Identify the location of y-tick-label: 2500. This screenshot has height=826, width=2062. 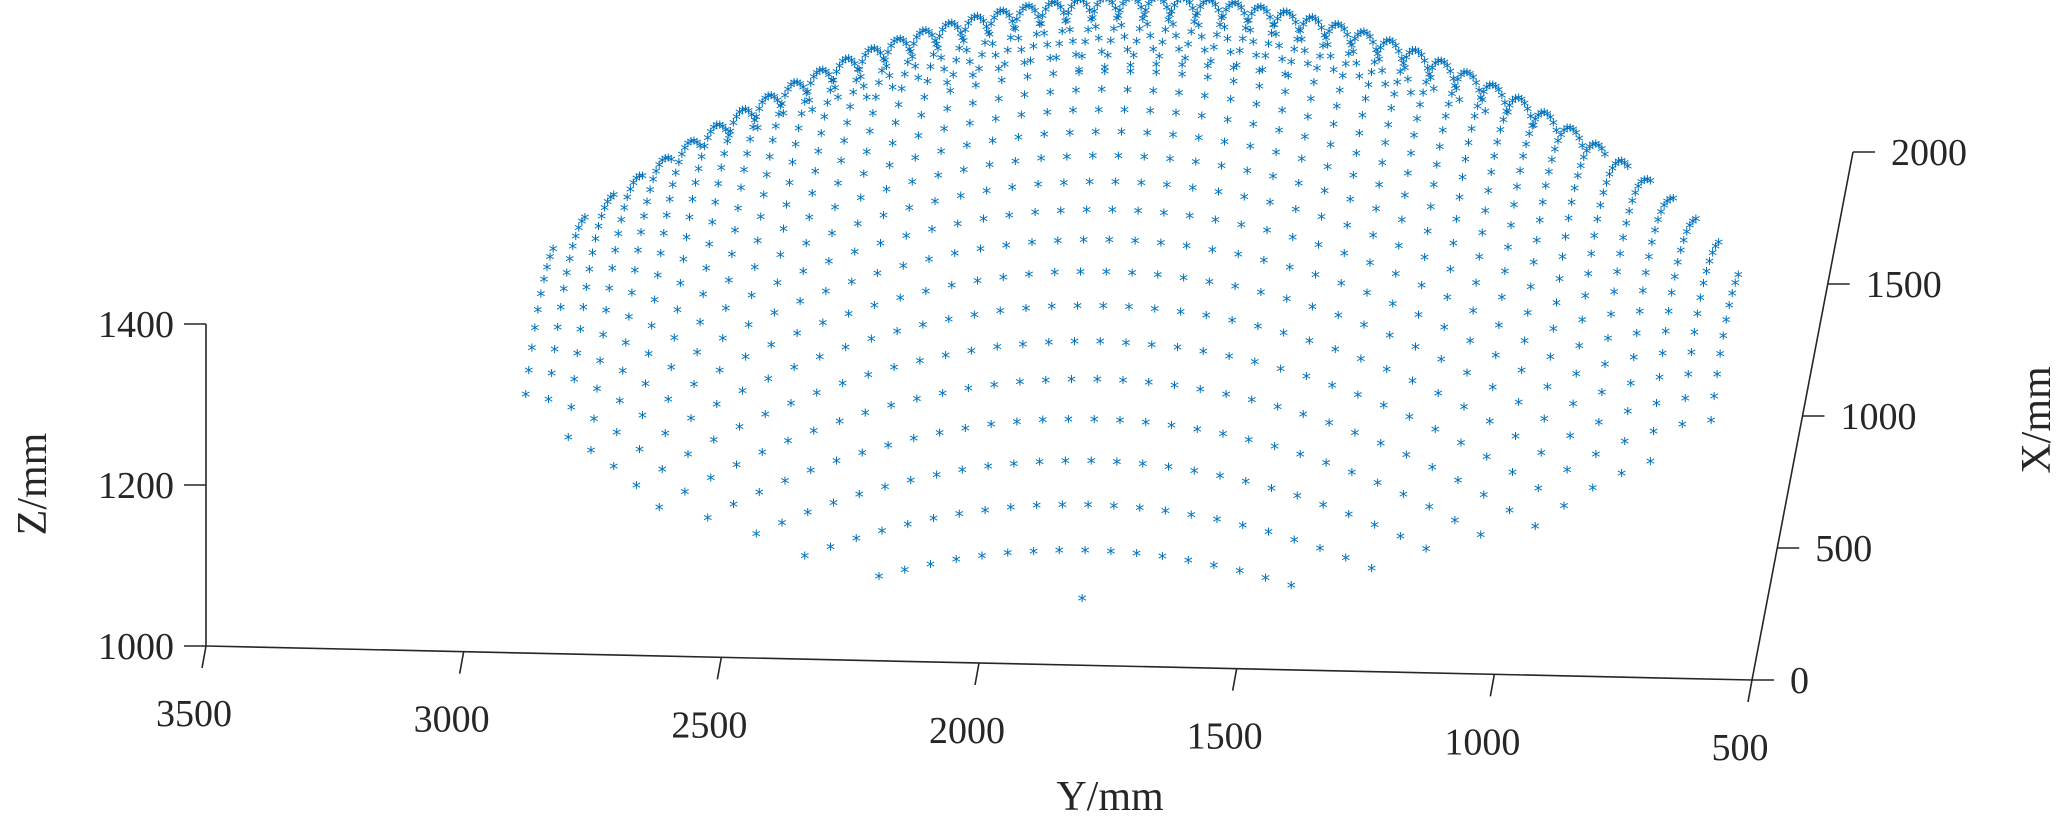
(709, 725).